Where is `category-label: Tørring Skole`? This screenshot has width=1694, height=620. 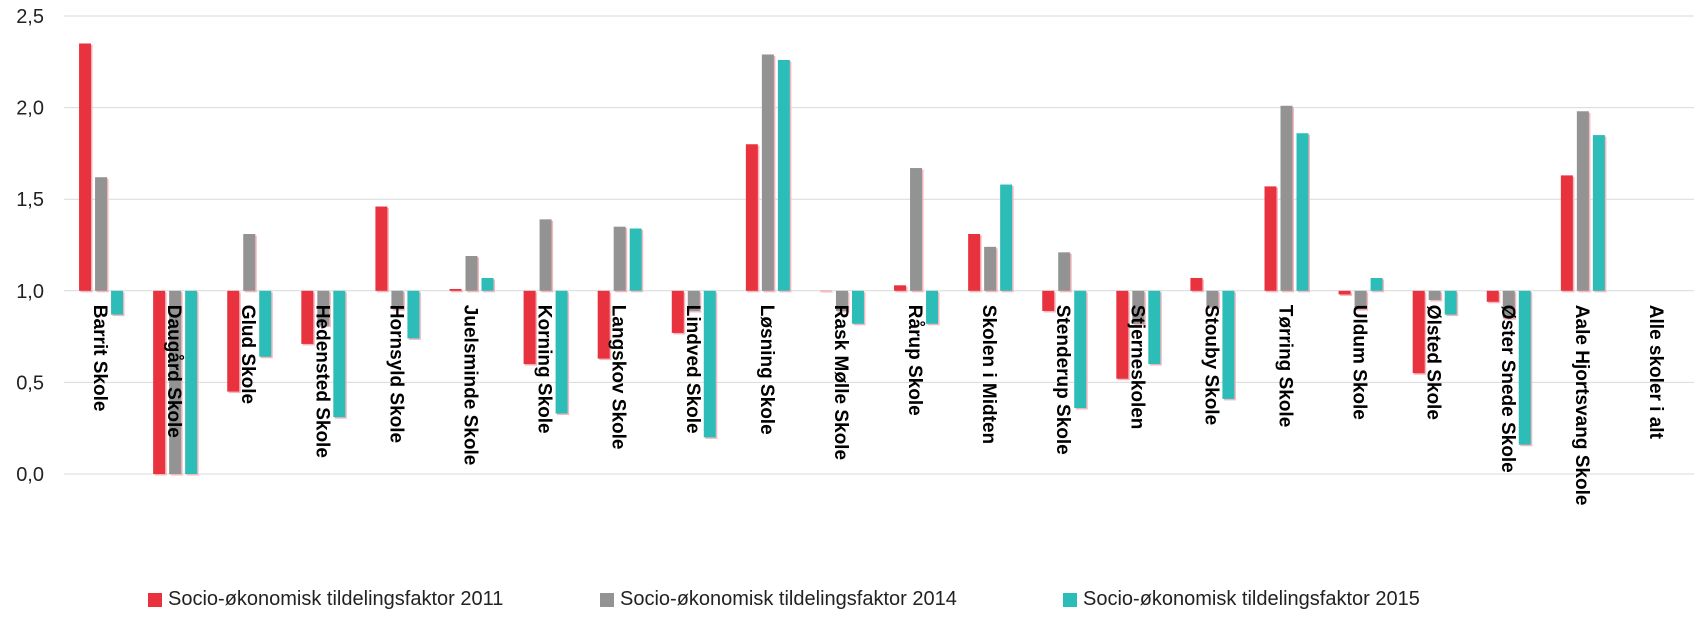 category-label: Tørring Skole is located at coordinates (1285, 366).